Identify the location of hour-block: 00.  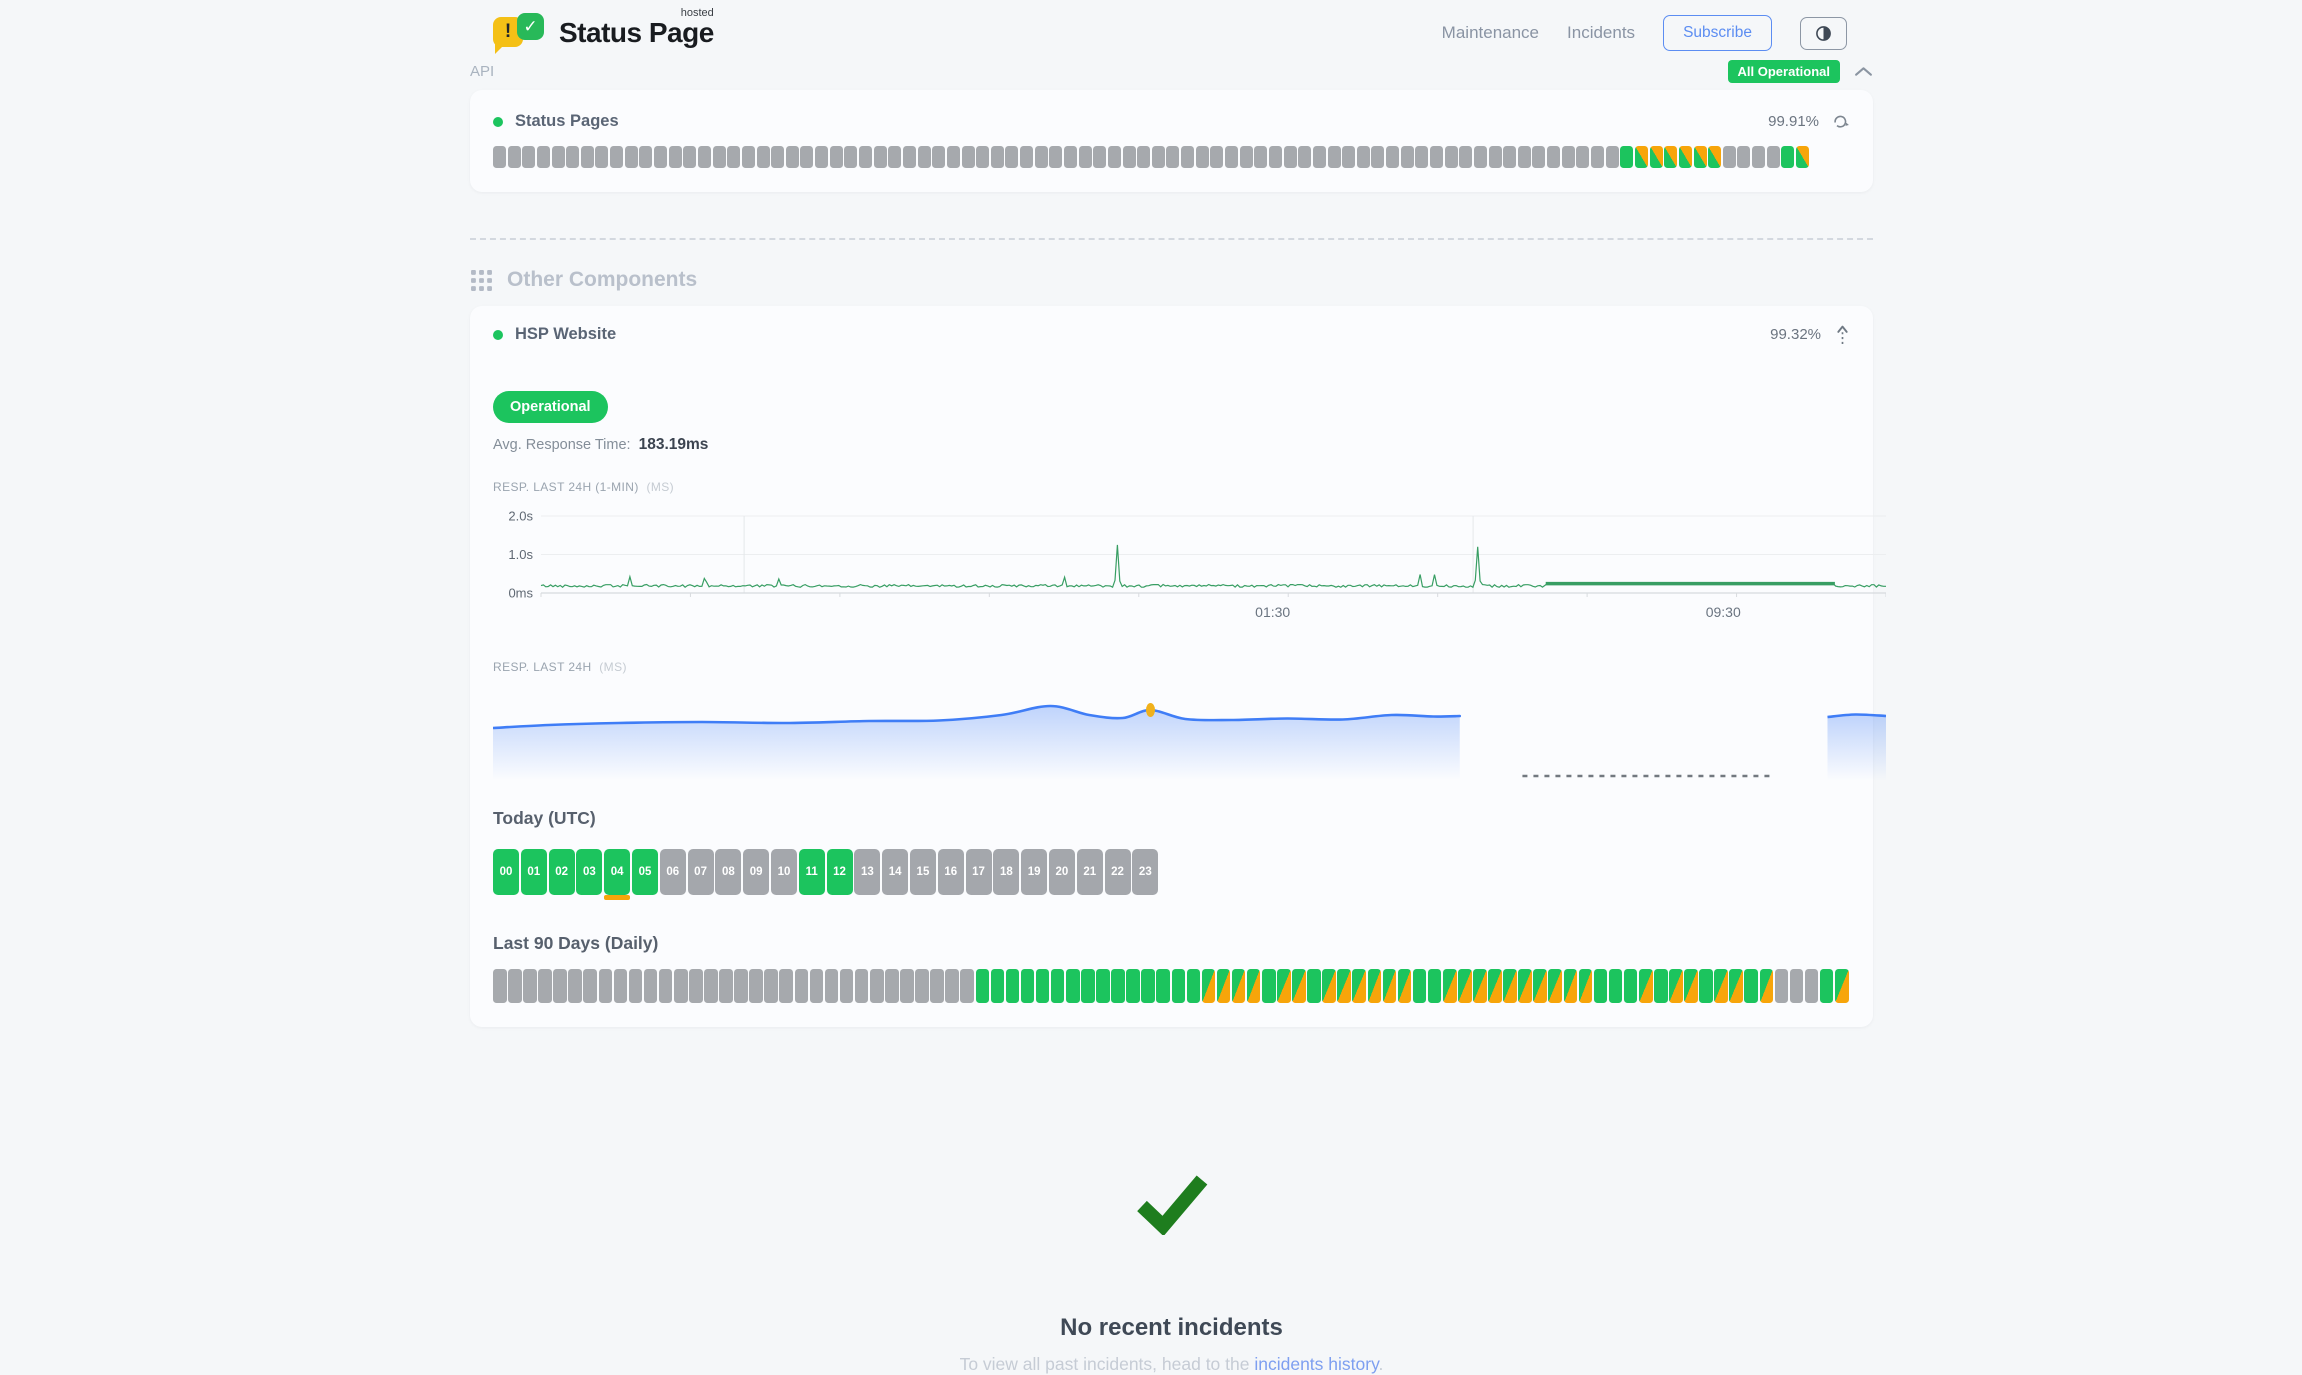
(506, 872).